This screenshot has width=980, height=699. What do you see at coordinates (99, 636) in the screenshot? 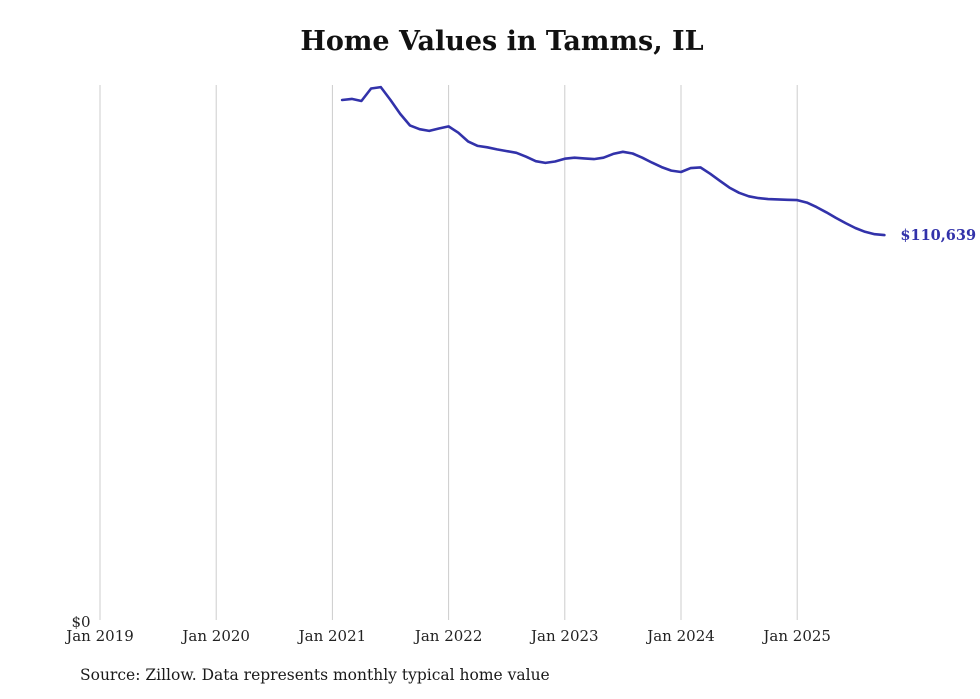
I see `x-tick-label: Jan 2019` at bounding box center [99, 636].